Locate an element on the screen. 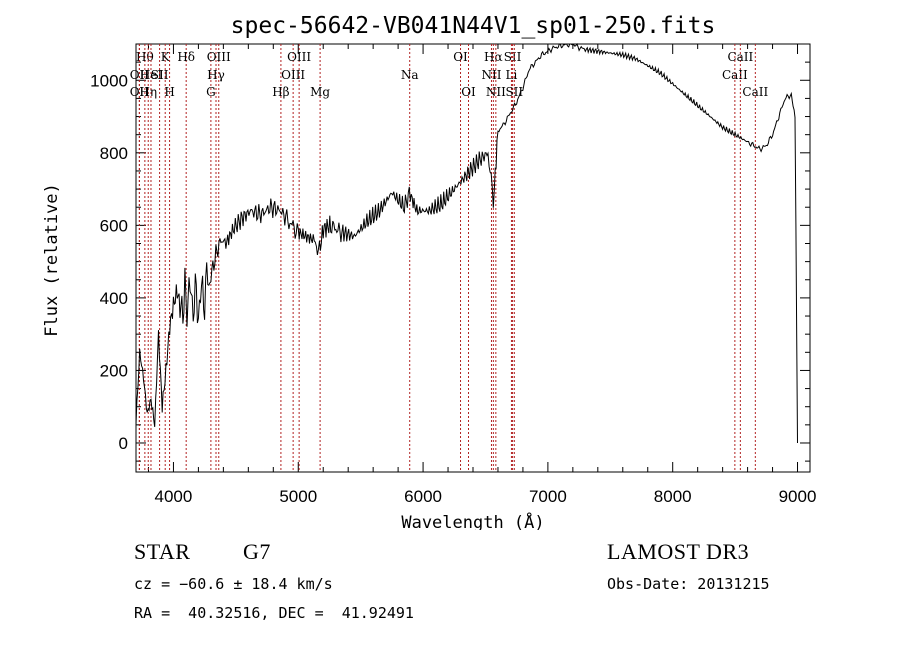  spectral-line-label: Hγ is located at coordinates (216, 75).